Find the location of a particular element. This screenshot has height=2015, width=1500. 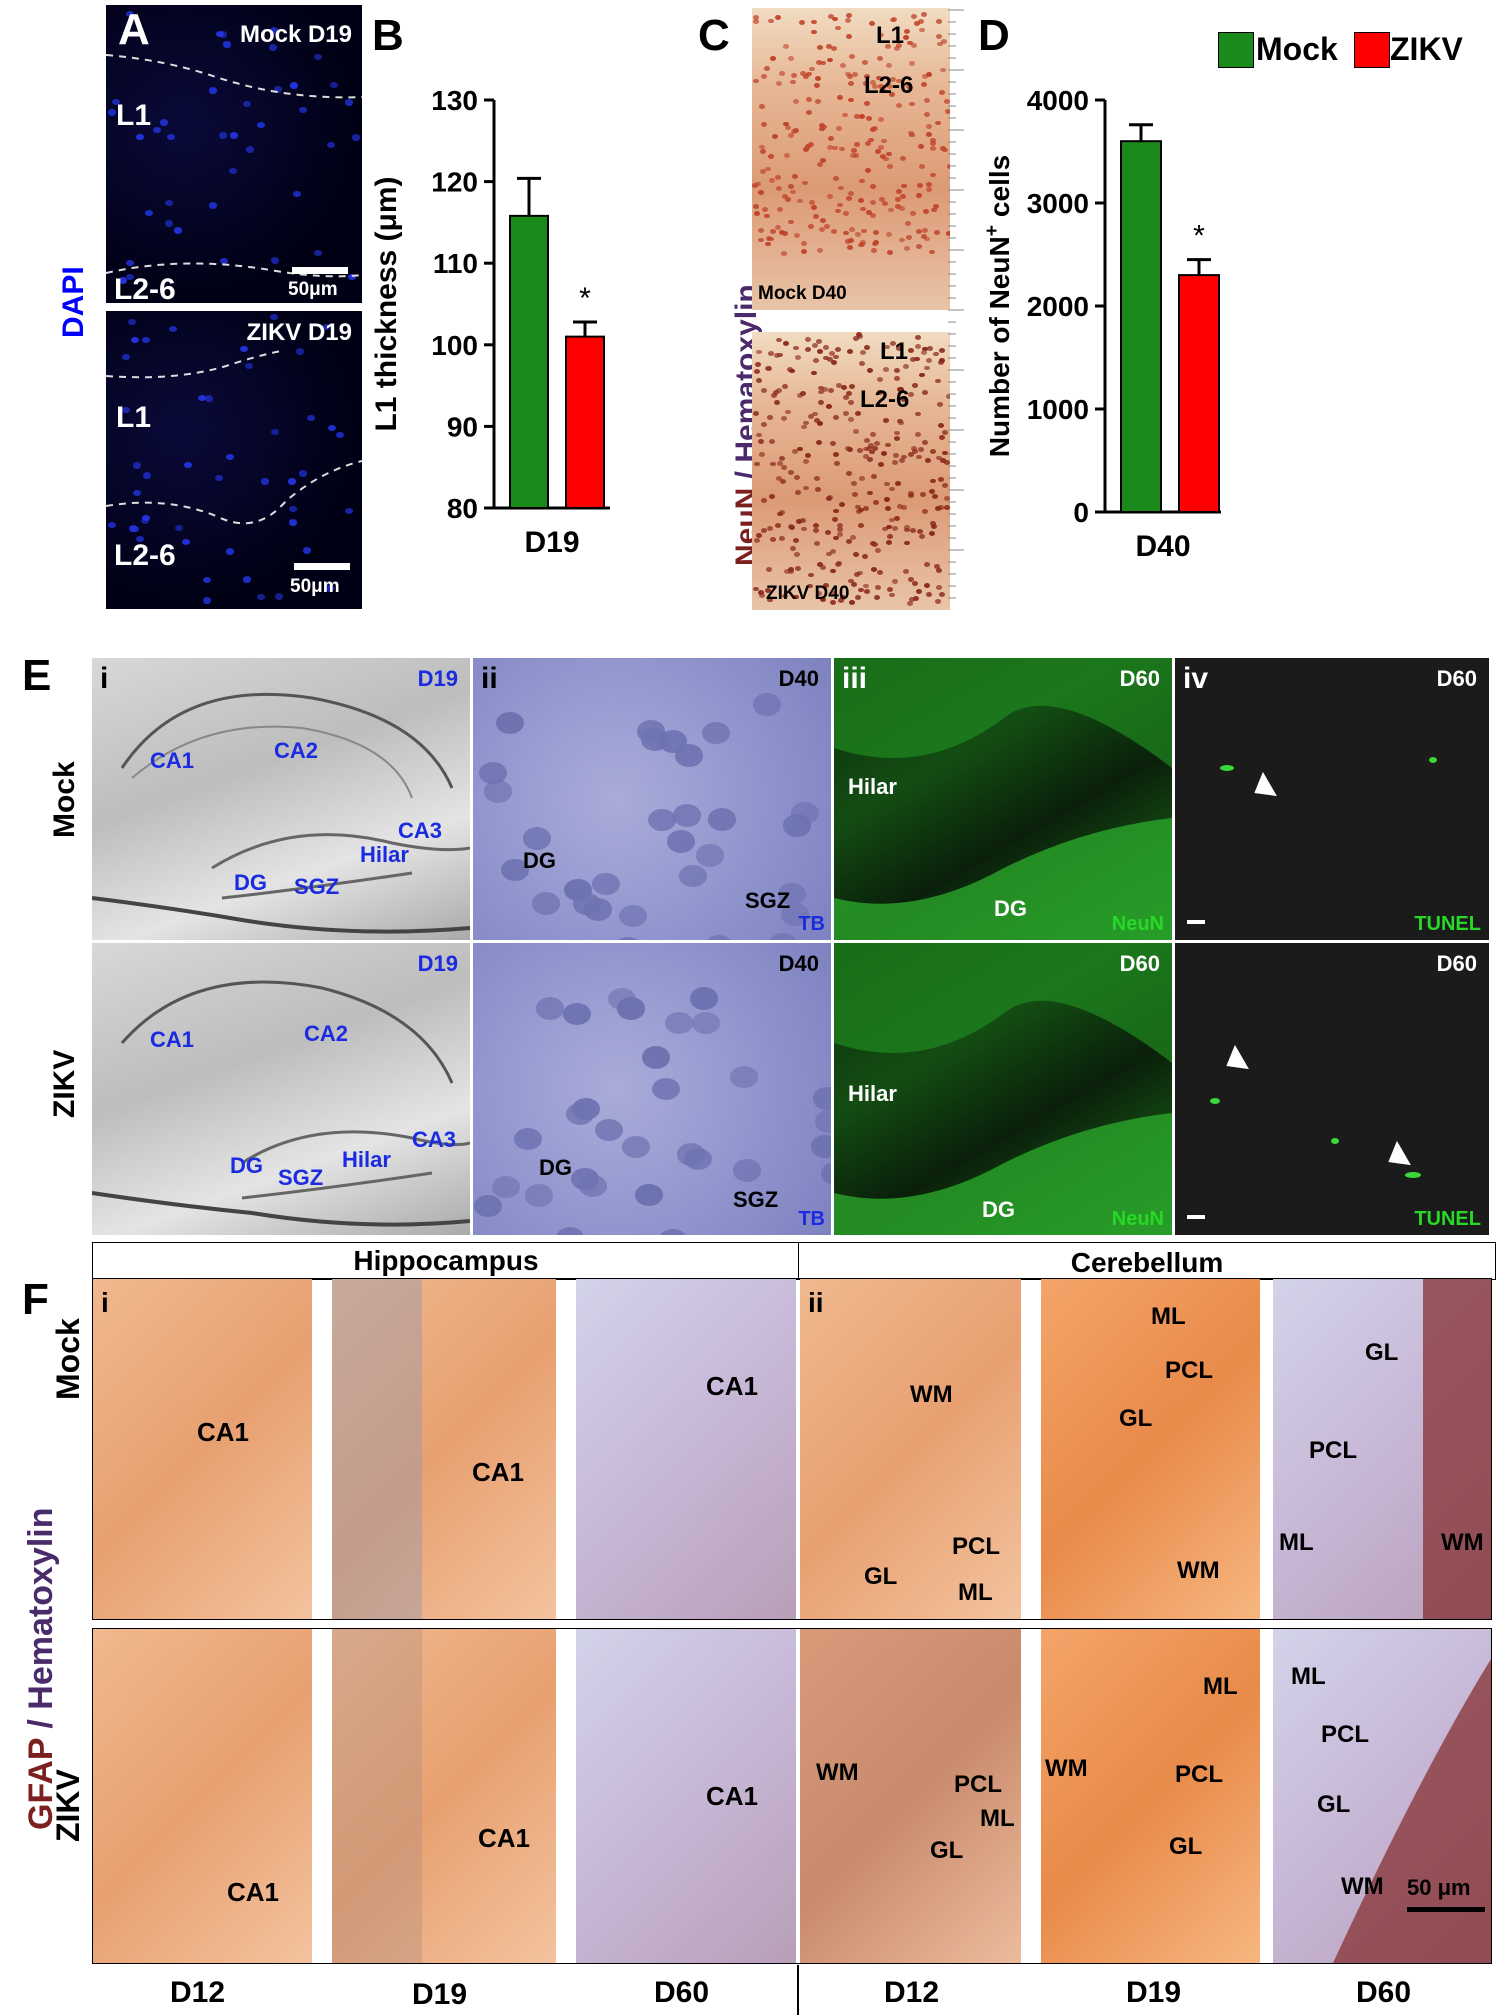

significance-star: * is located at coordinates (585, 298).